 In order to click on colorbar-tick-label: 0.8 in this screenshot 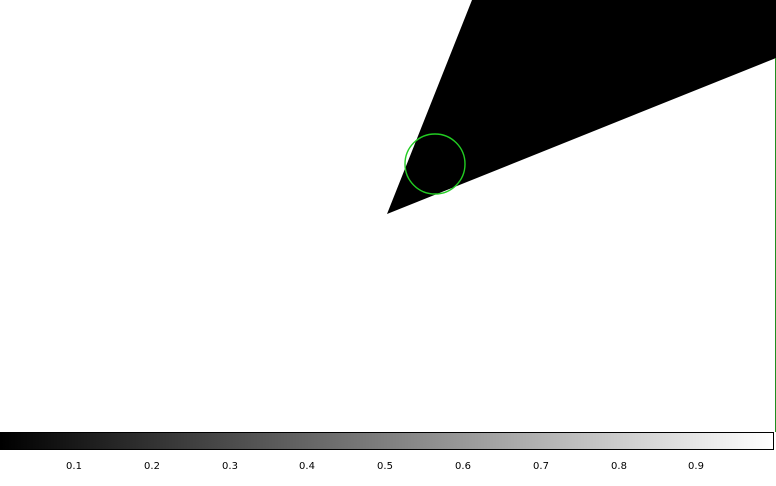, I will do `click(619, 466)`.